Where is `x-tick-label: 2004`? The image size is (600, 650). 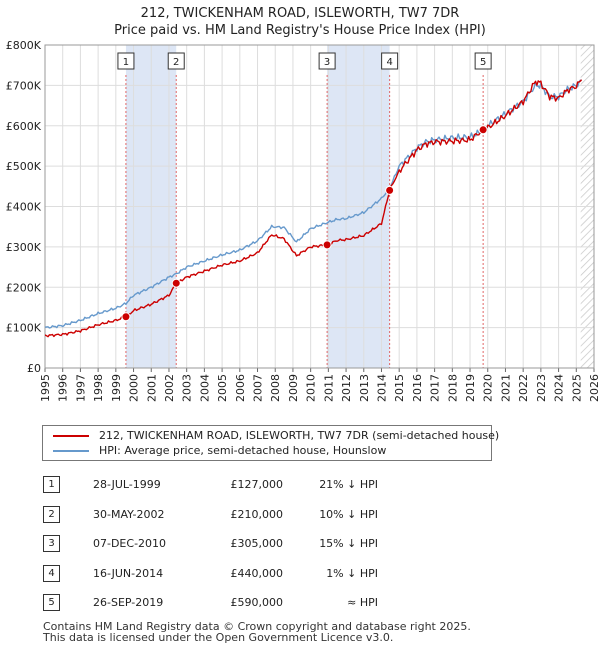 x-tick-label: 2004 is located at coordinates (204, 388).